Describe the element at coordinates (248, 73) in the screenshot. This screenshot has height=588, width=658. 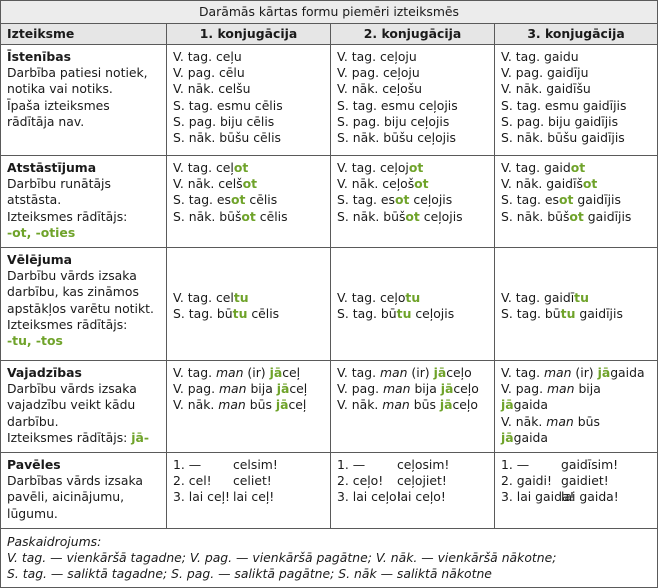
I see `verb-form-line: V. pag. cēlu` at that location.